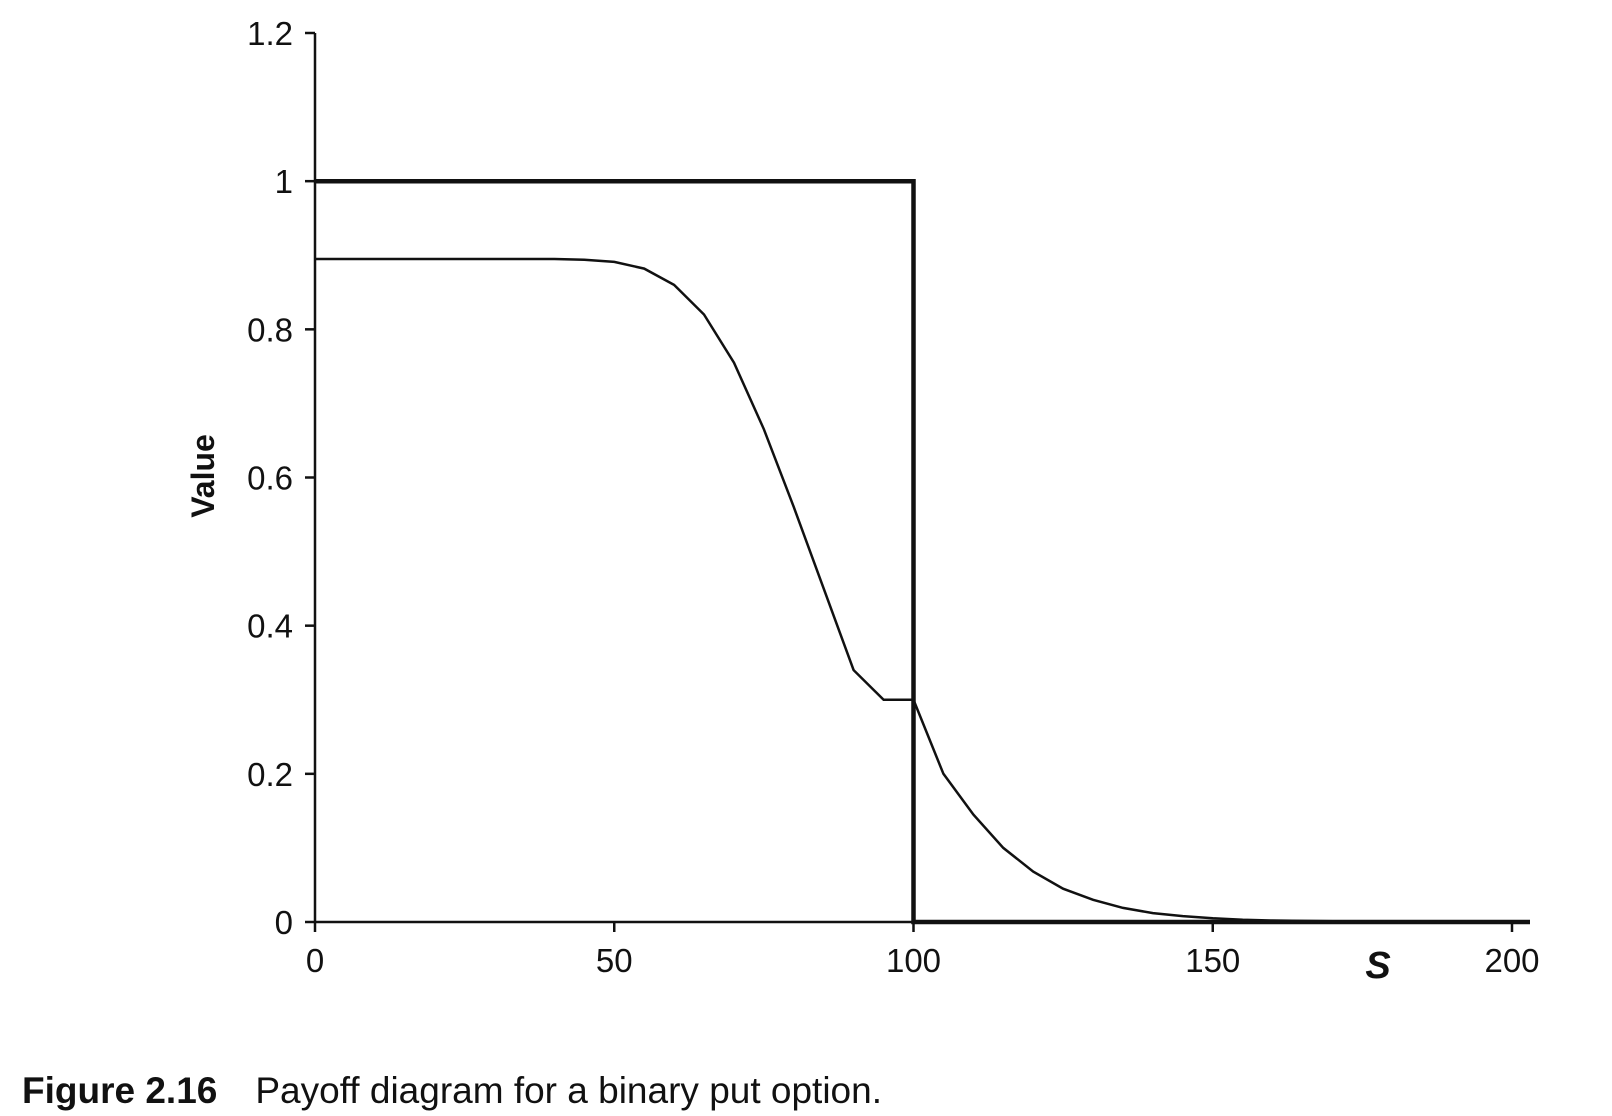  What do you see at coordinates (270, 478) in the screenshot?
I see `y-tick-label: 0.6` at bounding box center [270, 478].